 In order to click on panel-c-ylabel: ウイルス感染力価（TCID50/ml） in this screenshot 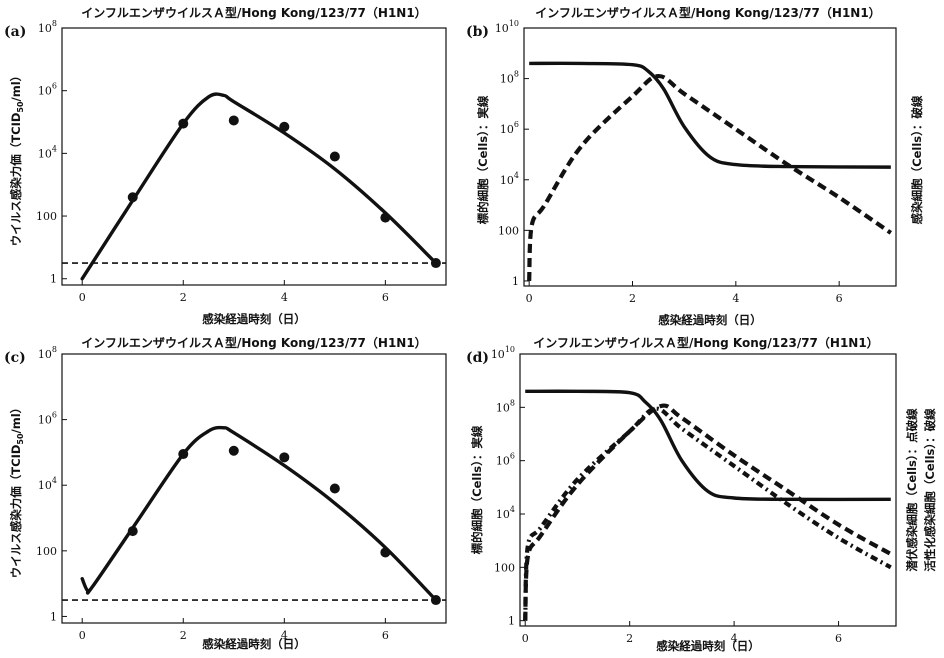, I will do `click(17, 490)`.